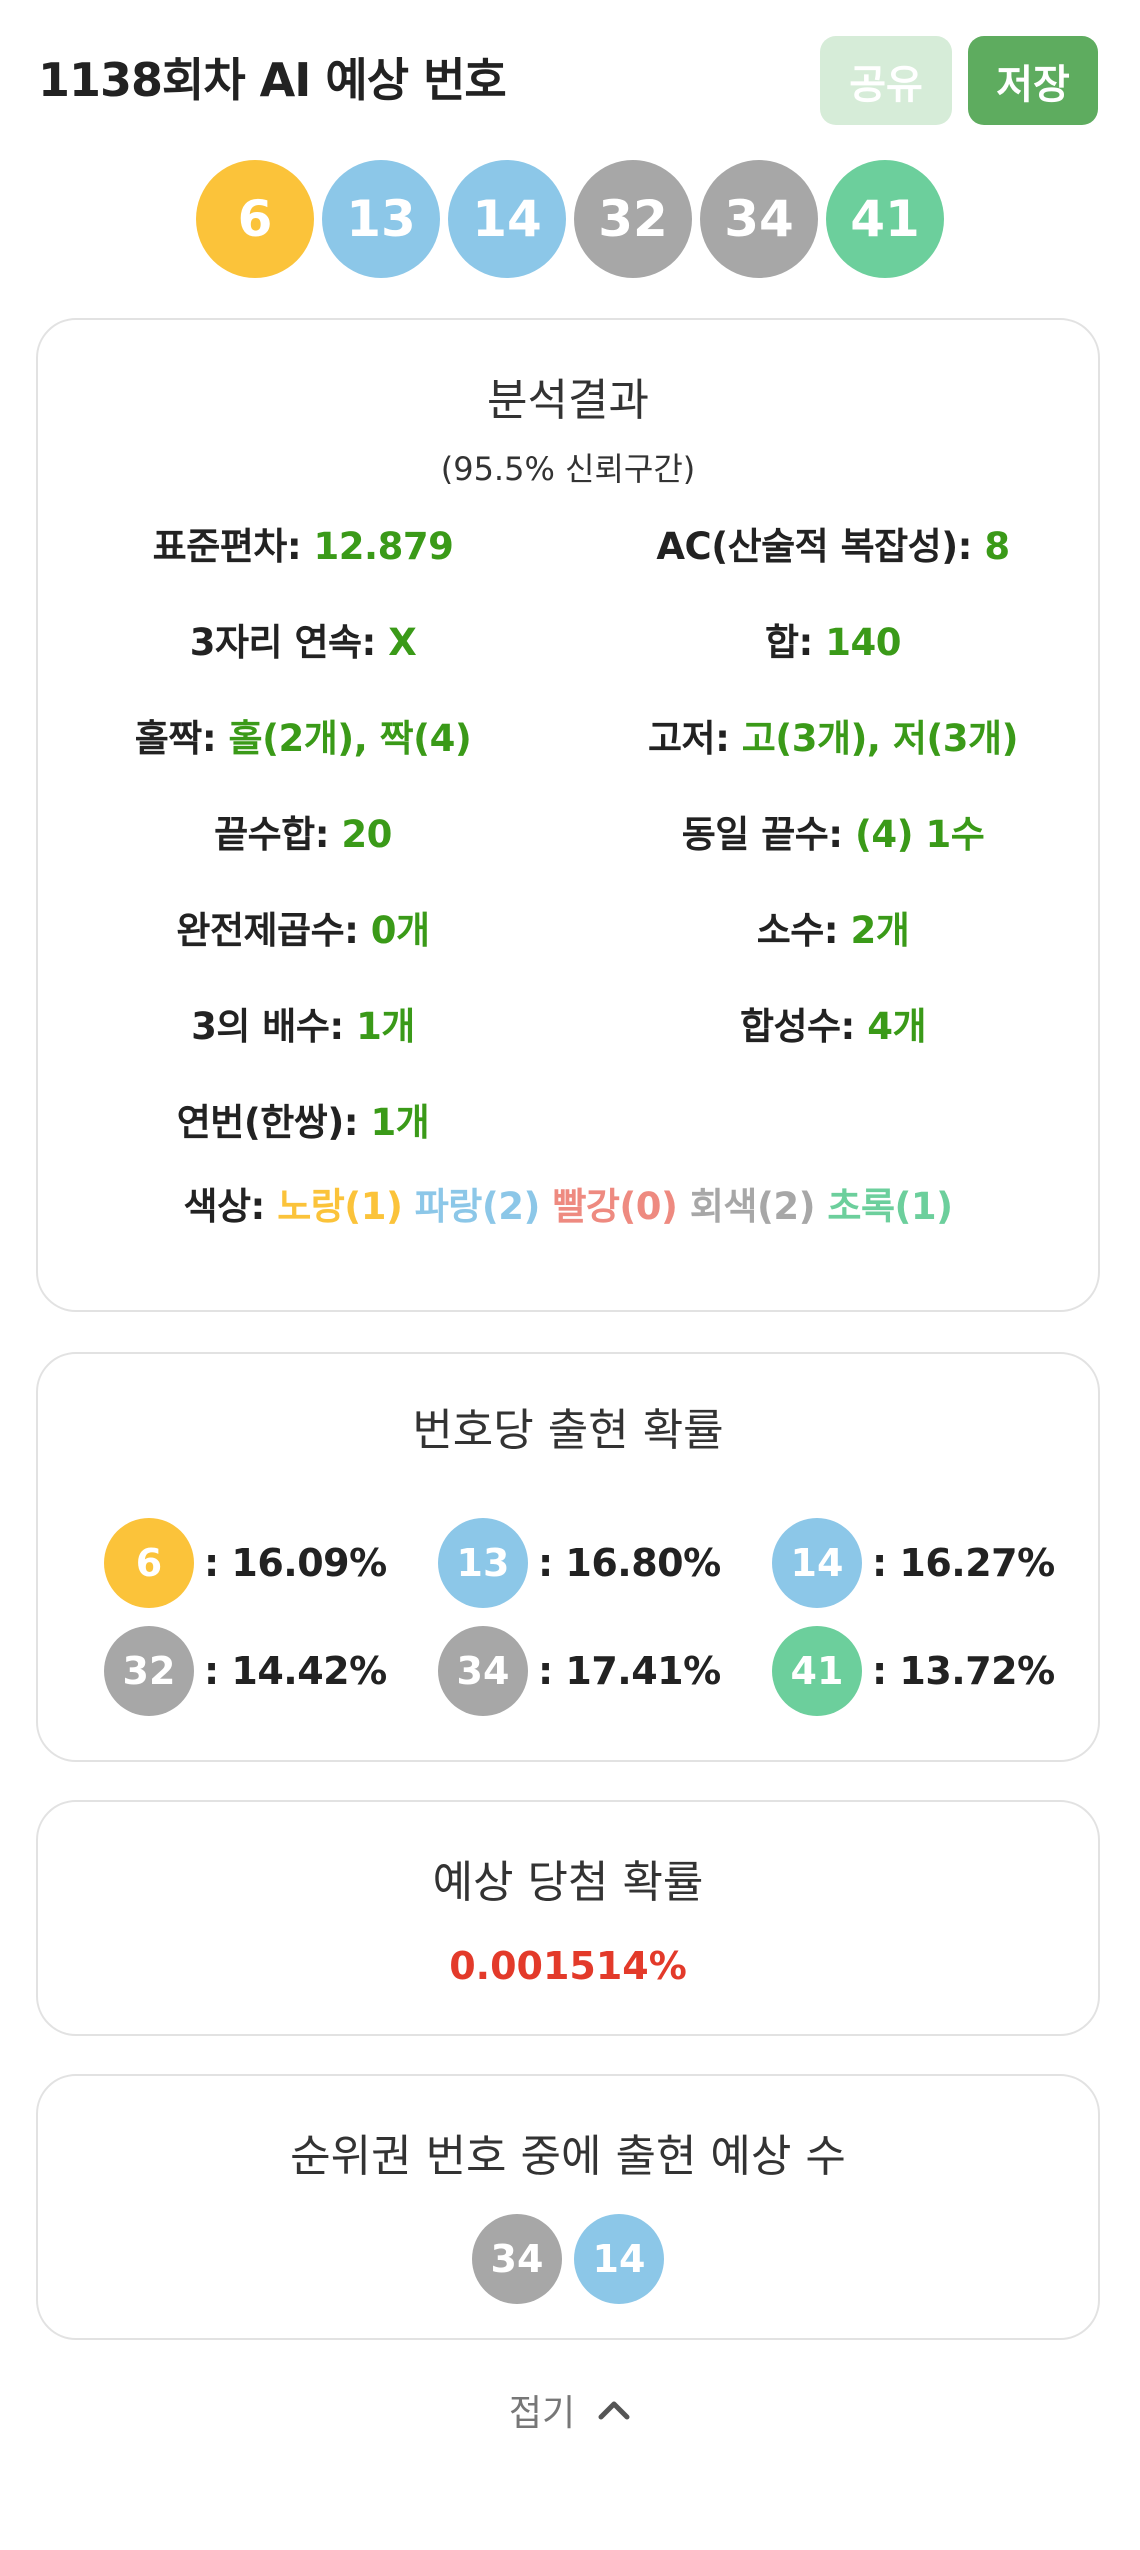 The image size is (1140, 2550). What do you see at coordinates (272, 80) in the screenshot?
I see `page-title: 1138회차 AI 예상 번호` at bounding box center [272, 80].